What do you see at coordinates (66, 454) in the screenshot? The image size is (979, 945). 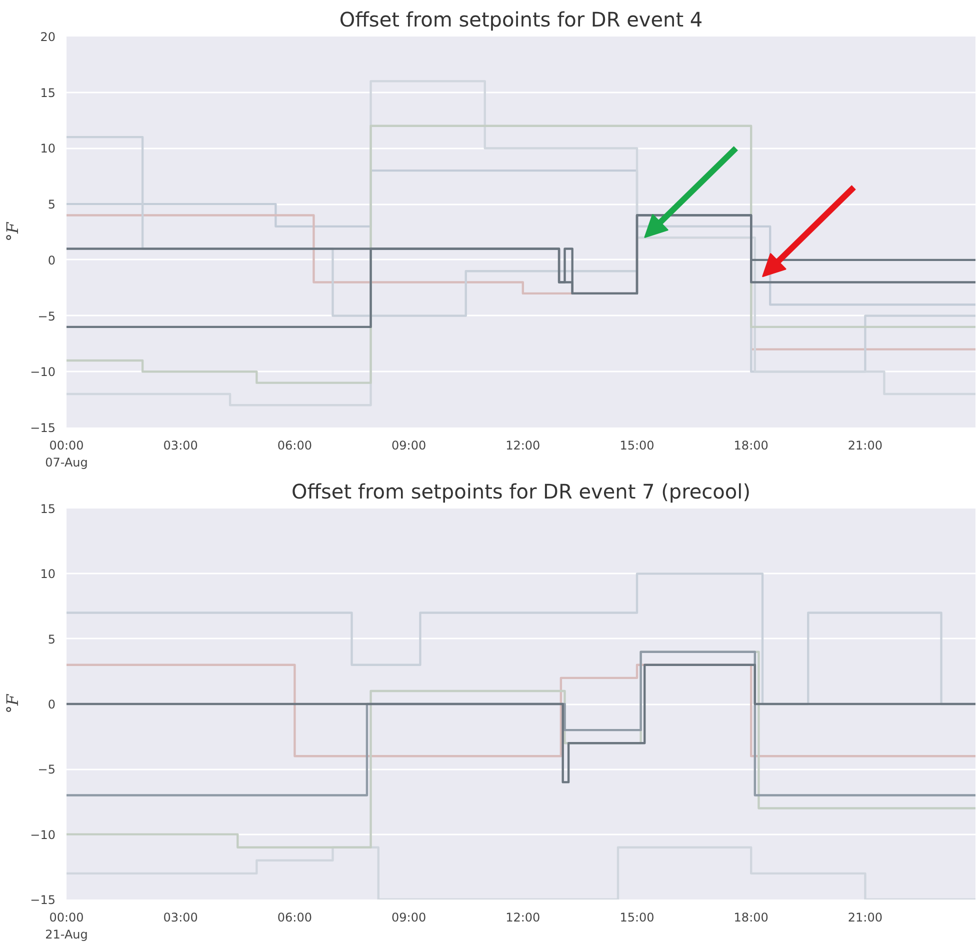 I see `x-tick-label: 00:00 07-Aug` at bounding box center [66, 454].